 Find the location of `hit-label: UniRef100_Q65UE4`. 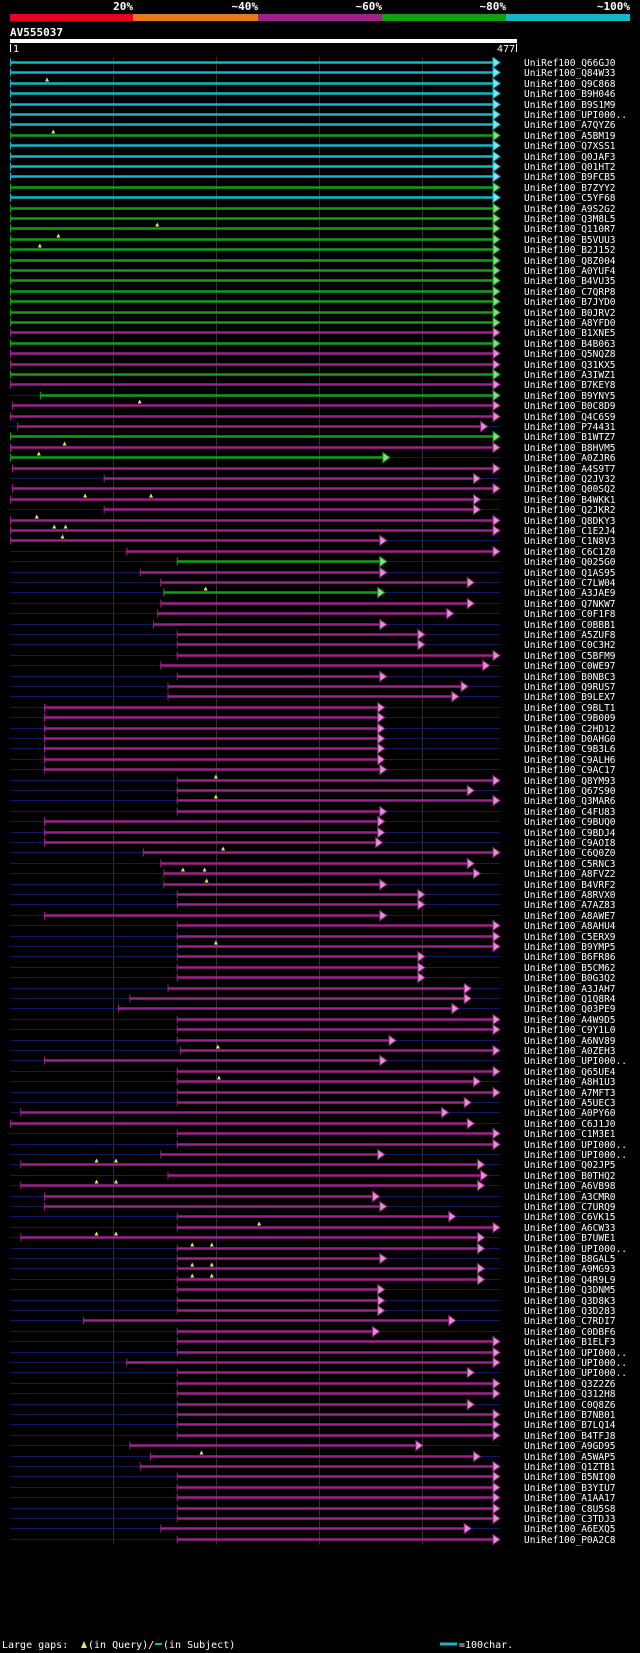

hit-label: UniRef100_Q65UE4 is located at coordinates (570, 1072).